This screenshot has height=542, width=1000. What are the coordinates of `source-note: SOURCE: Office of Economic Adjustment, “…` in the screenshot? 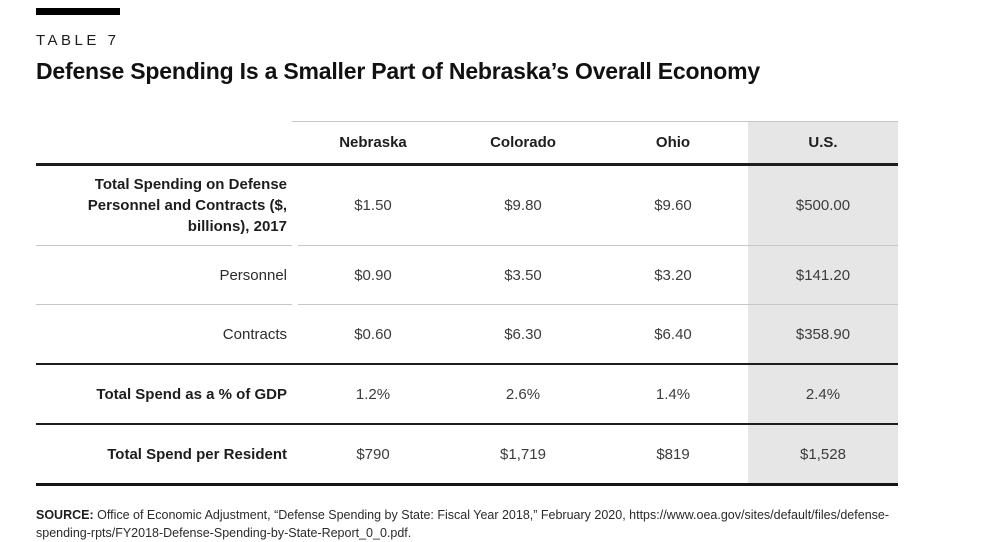 It's located at (476, 524).